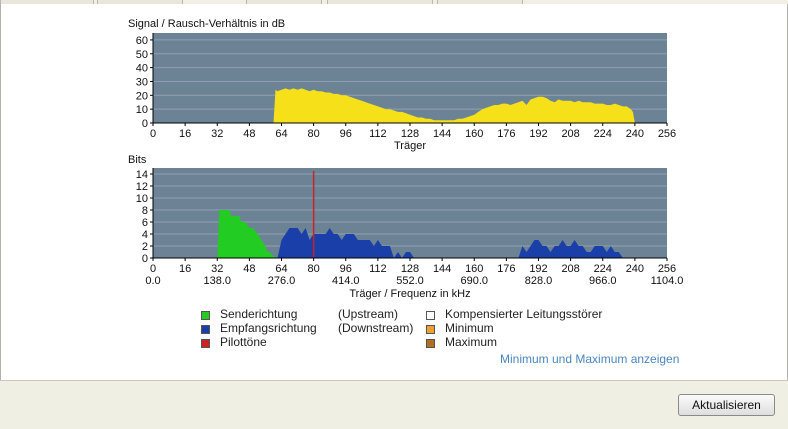 The image size is (788, 429). I want to click on snr-x-axis-label: Träger, so click(410, 146).